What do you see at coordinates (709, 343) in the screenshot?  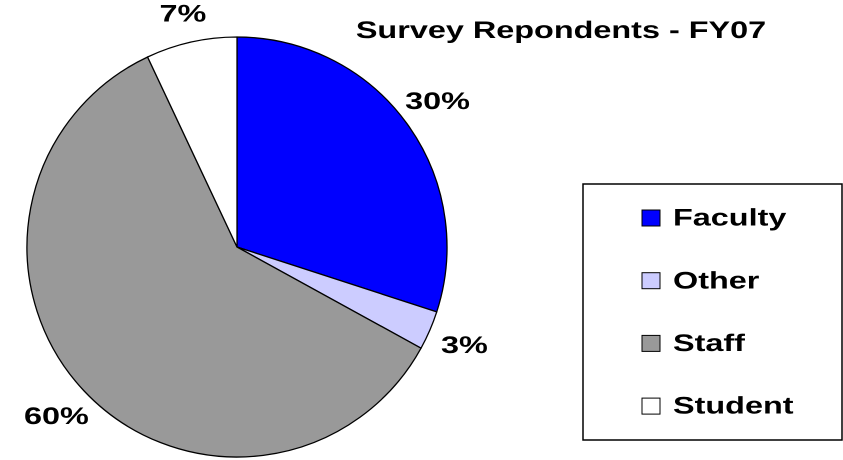 I see `legend-label: Staff` at bounding box center [709, 343].